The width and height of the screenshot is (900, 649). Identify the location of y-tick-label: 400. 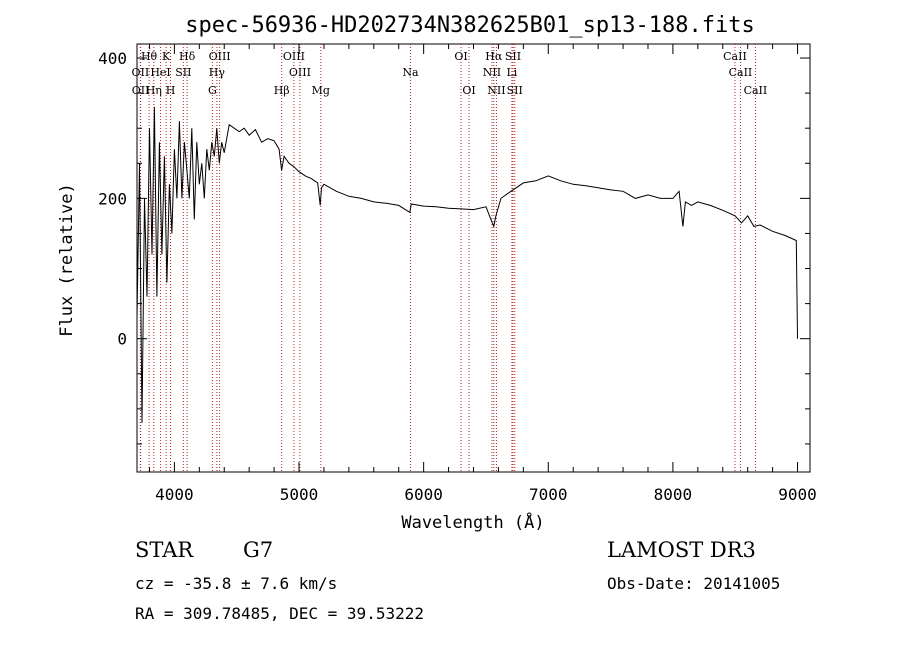
(112, 58).